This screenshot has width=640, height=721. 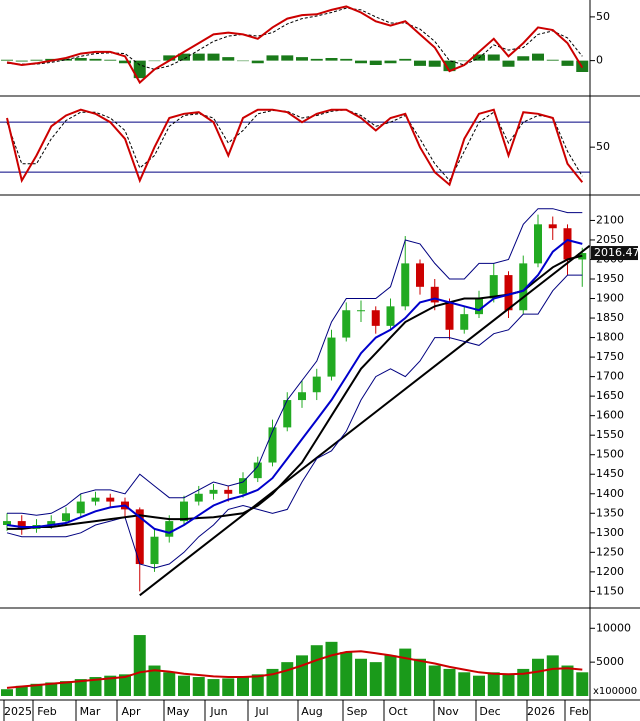 What do you see at coordinates (610, 590) in the screenshot?
I see `y-tick-label: 1150` at bounding box center [610, 590].